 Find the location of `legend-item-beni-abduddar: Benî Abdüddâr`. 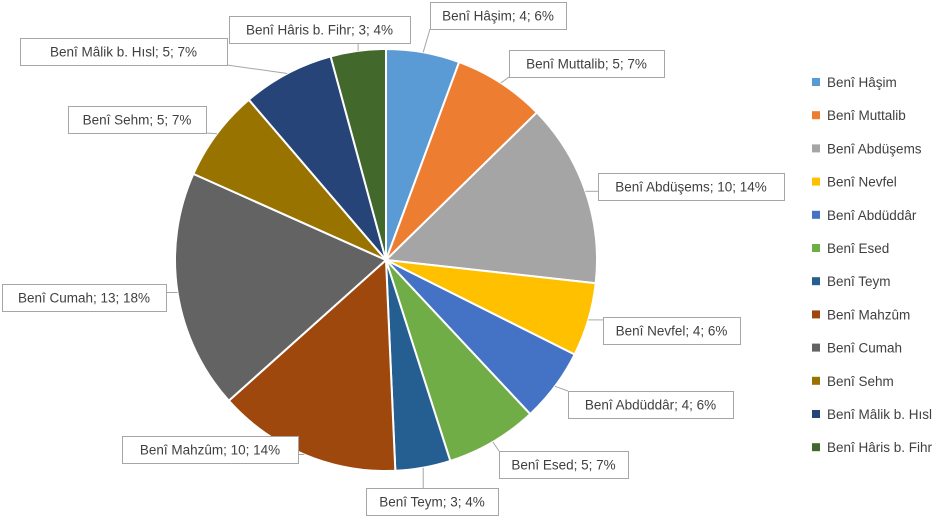

legend-item-beni-abduddar: Benî Abdüddâr is located at coordinates (864, 215).